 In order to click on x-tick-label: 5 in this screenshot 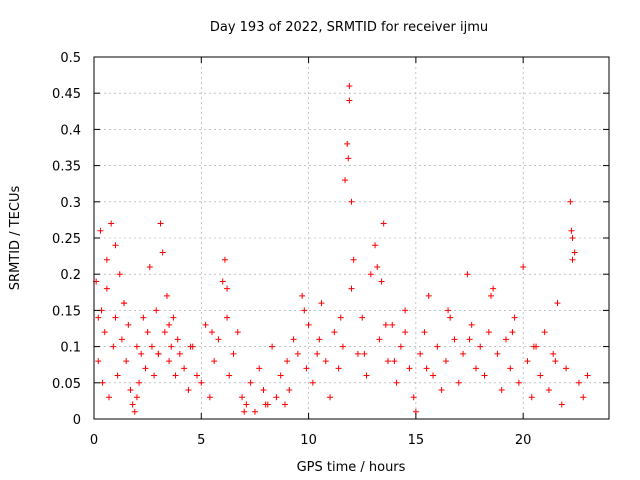, I will do `click(201, 440)`.